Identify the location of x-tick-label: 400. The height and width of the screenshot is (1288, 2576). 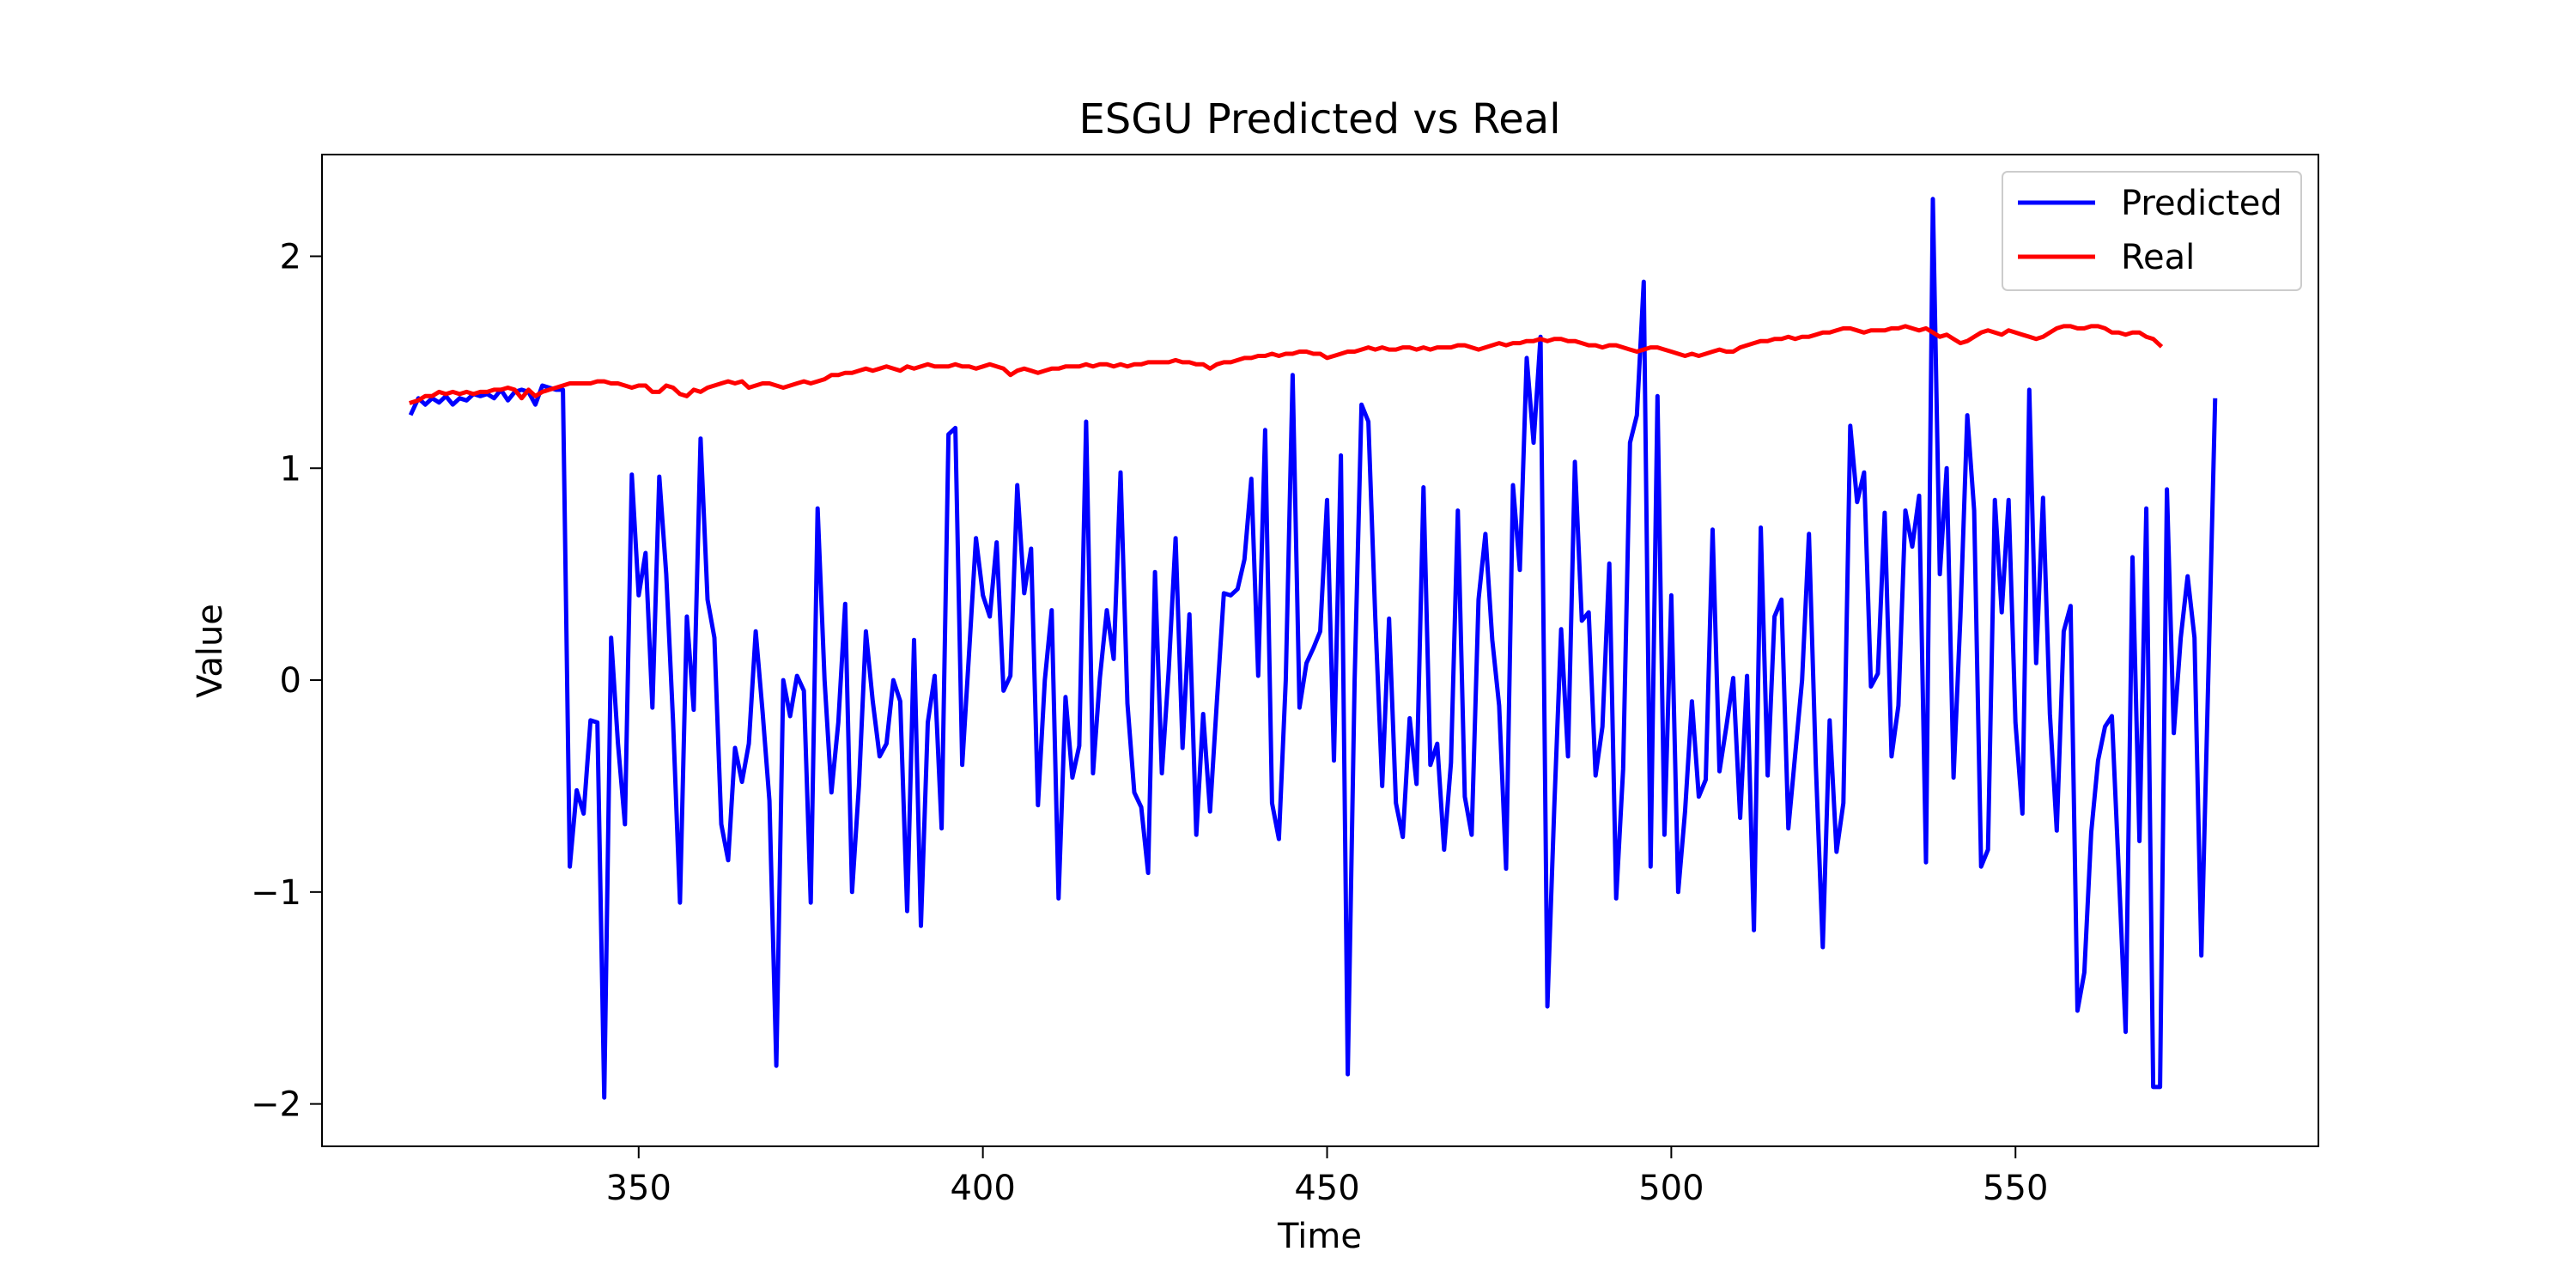
(983, 1188).